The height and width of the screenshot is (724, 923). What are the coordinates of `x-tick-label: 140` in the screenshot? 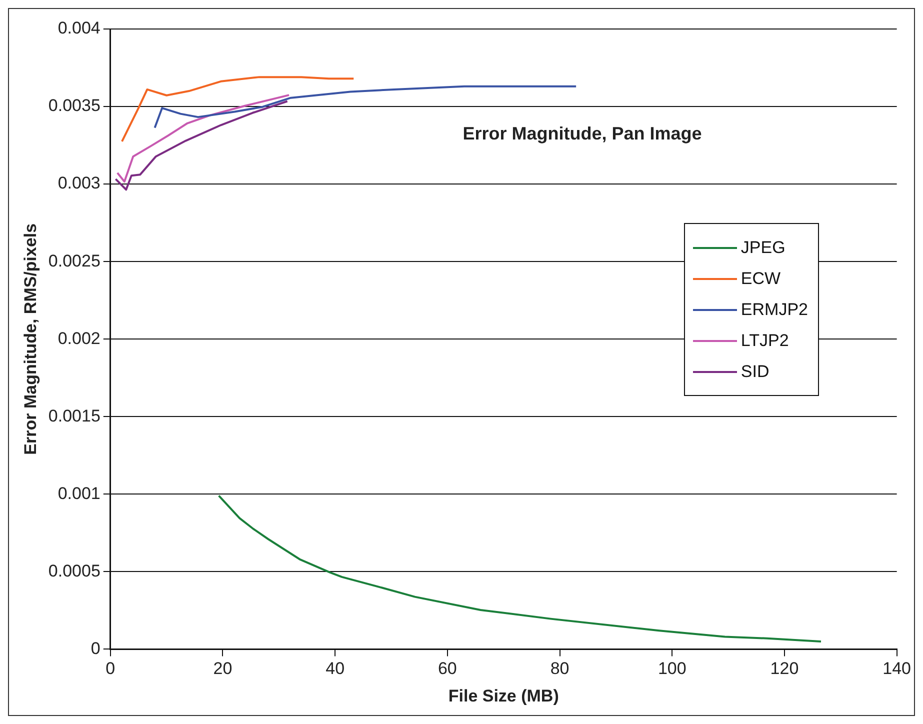 It's located at (897, 668).